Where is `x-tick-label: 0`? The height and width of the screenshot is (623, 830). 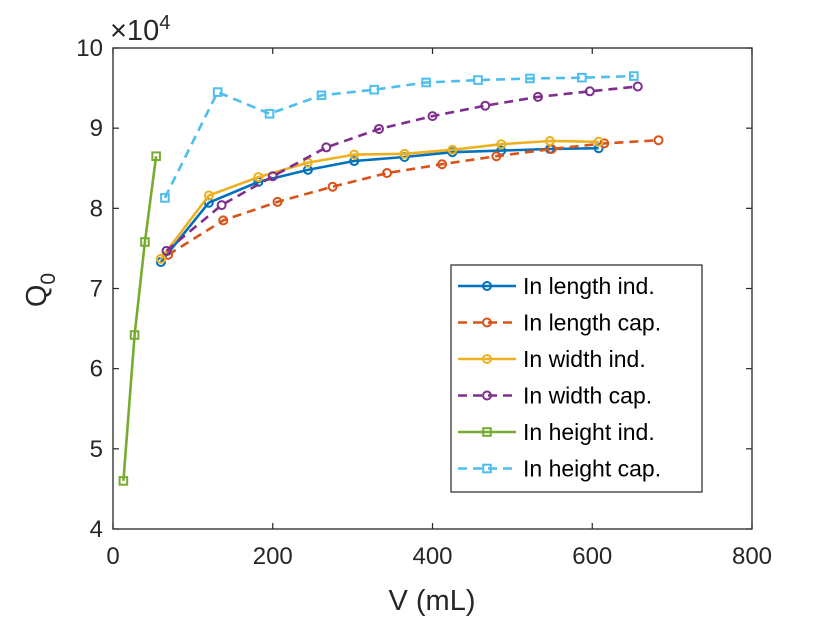 x-tick-label: 0 is located at coordinates (112, 556).